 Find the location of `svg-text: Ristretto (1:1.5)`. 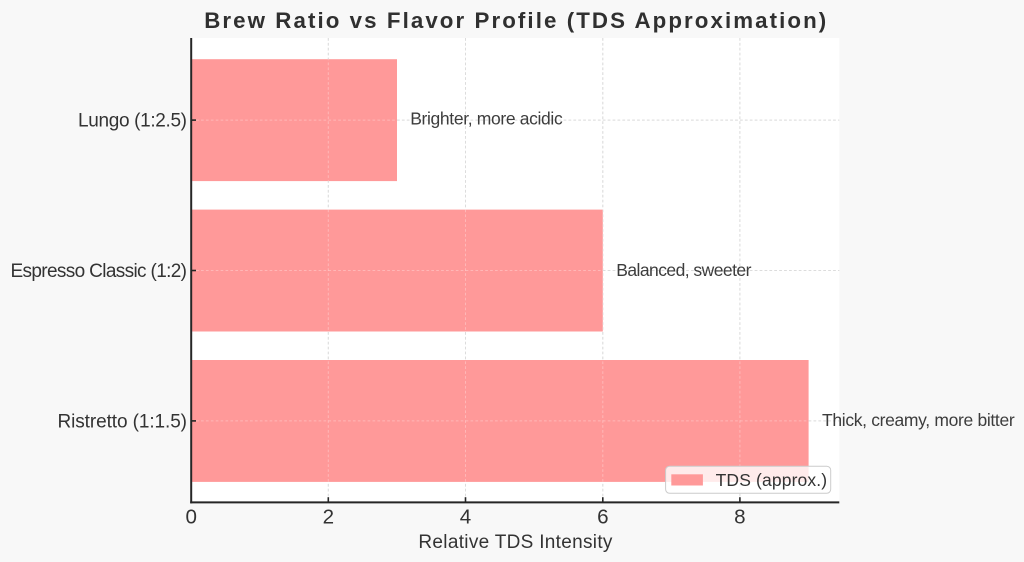

svg-text: Ristretto (1:1.5) is located at coordinates (123, 422).